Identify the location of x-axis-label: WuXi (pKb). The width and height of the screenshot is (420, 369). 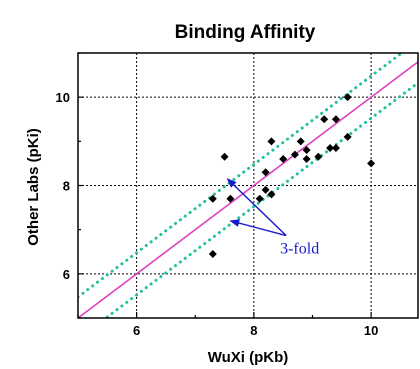
(248, 357).